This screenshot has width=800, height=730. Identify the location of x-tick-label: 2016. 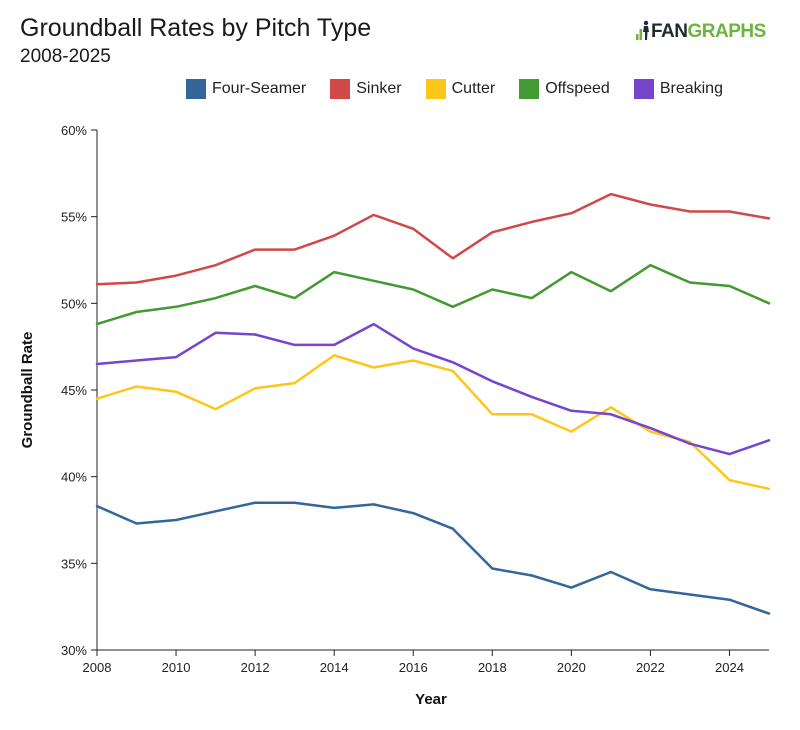
(413, 667).